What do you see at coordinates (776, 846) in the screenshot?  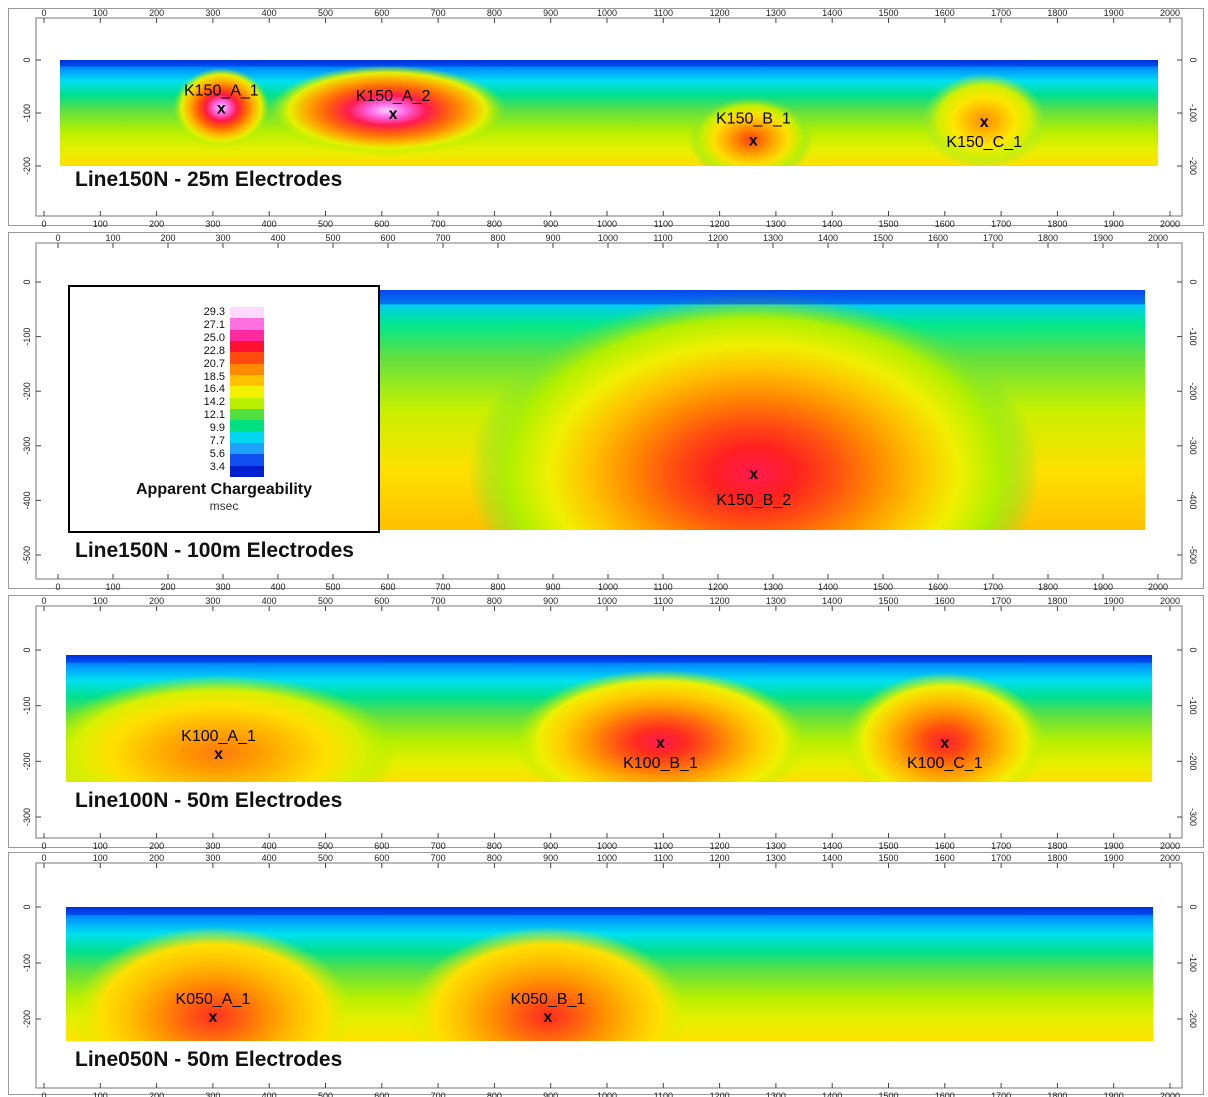 I see `x-tick-label-bottom: 1300` at bounding box center [776, 846].